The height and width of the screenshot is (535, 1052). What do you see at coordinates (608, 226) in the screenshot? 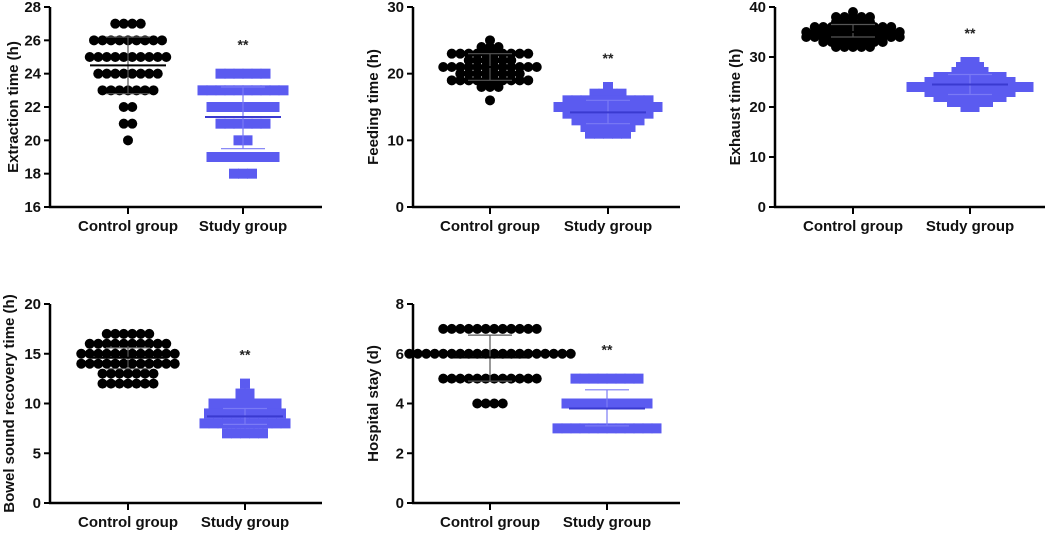
I see `x-tick-label: Study group` at bounding box center [608, 226].